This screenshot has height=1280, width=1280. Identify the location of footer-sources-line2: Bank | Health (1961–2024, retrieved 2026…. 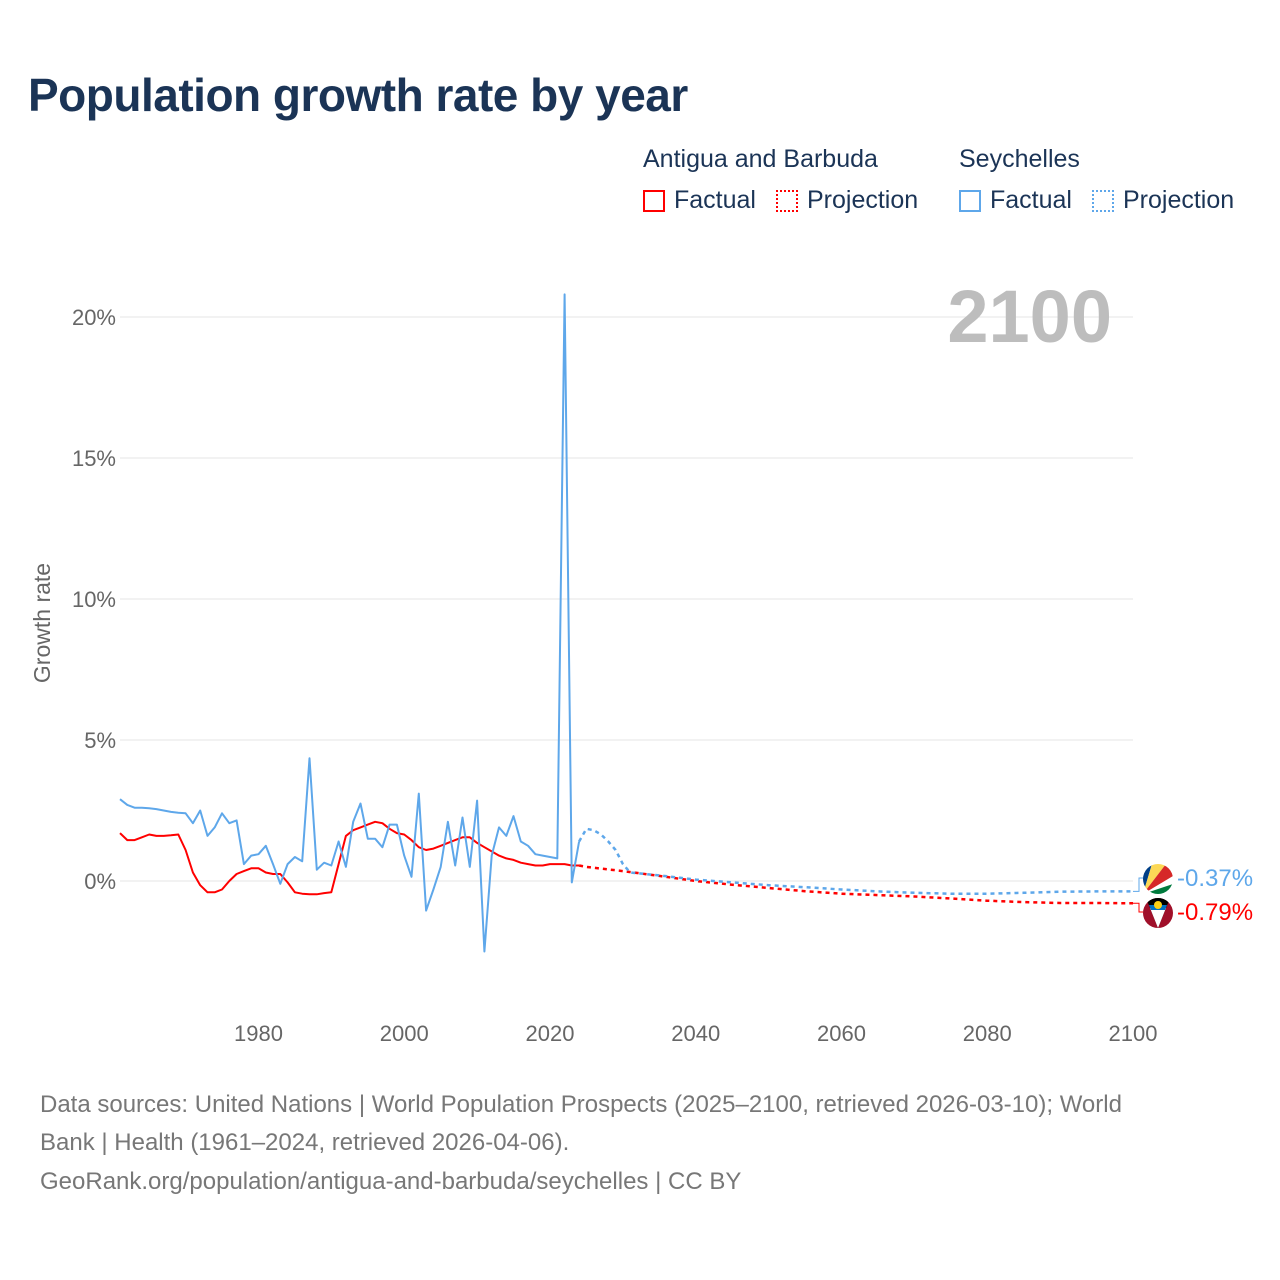
(305, 1142).